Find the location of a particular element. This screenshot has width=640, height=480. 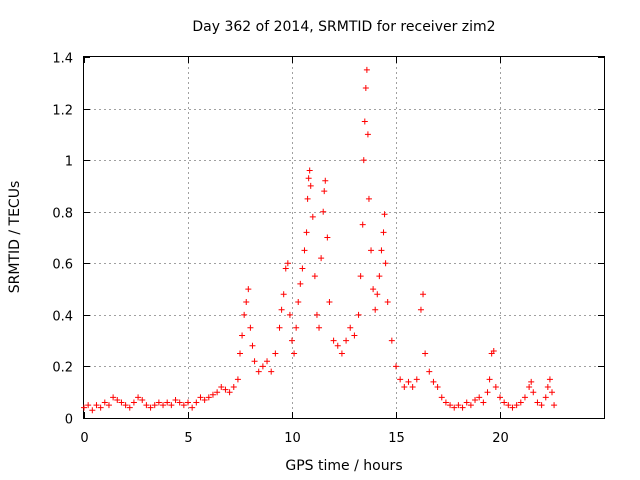

x-tick-label: 20 is located at coordinates (500, 438).